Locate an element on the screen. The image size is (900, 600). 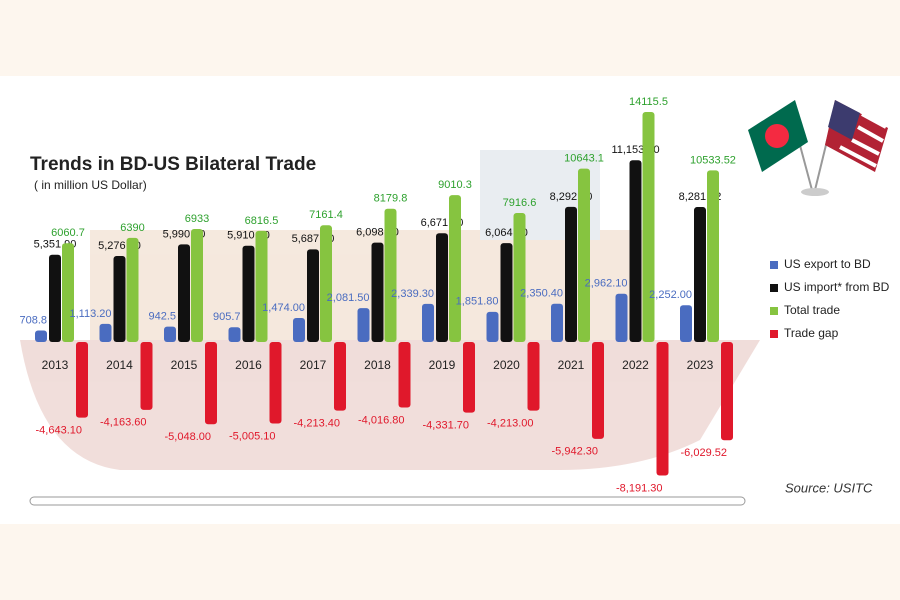
x-tick-label: 2021 is located at coordinates (571, 365).